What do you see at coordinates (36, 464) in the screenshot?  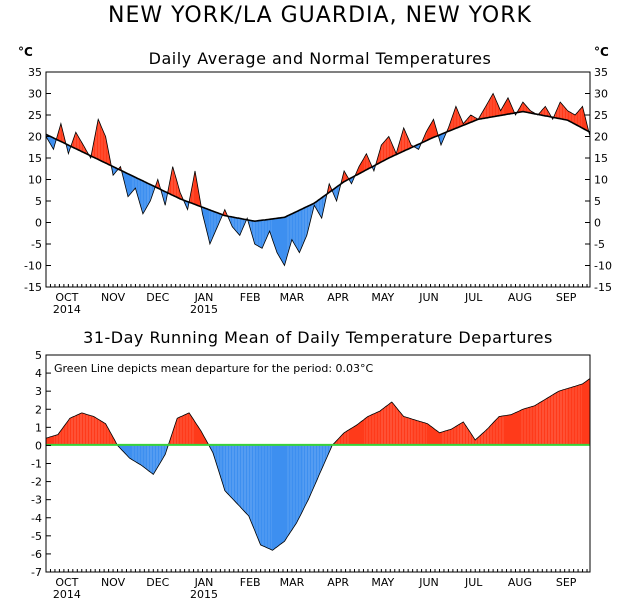 I see `bottom-left-tick-label: -1` at bounding box center [36, 464].